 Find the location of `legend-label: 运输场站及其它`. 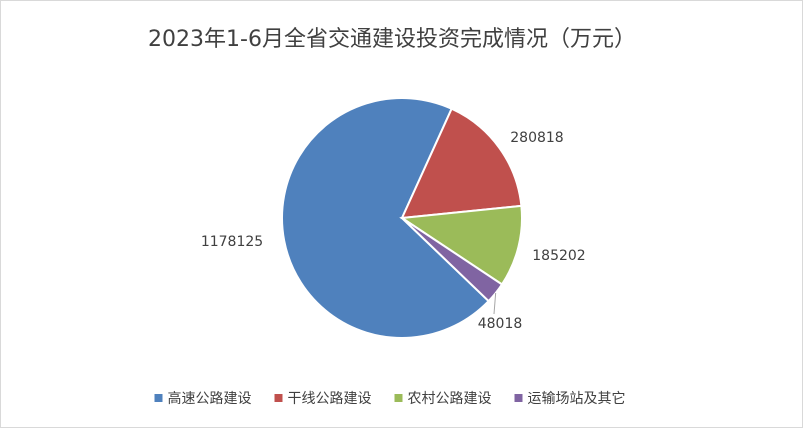

legend-label: 运输场站及其它 is located at coordinates (577, 398).